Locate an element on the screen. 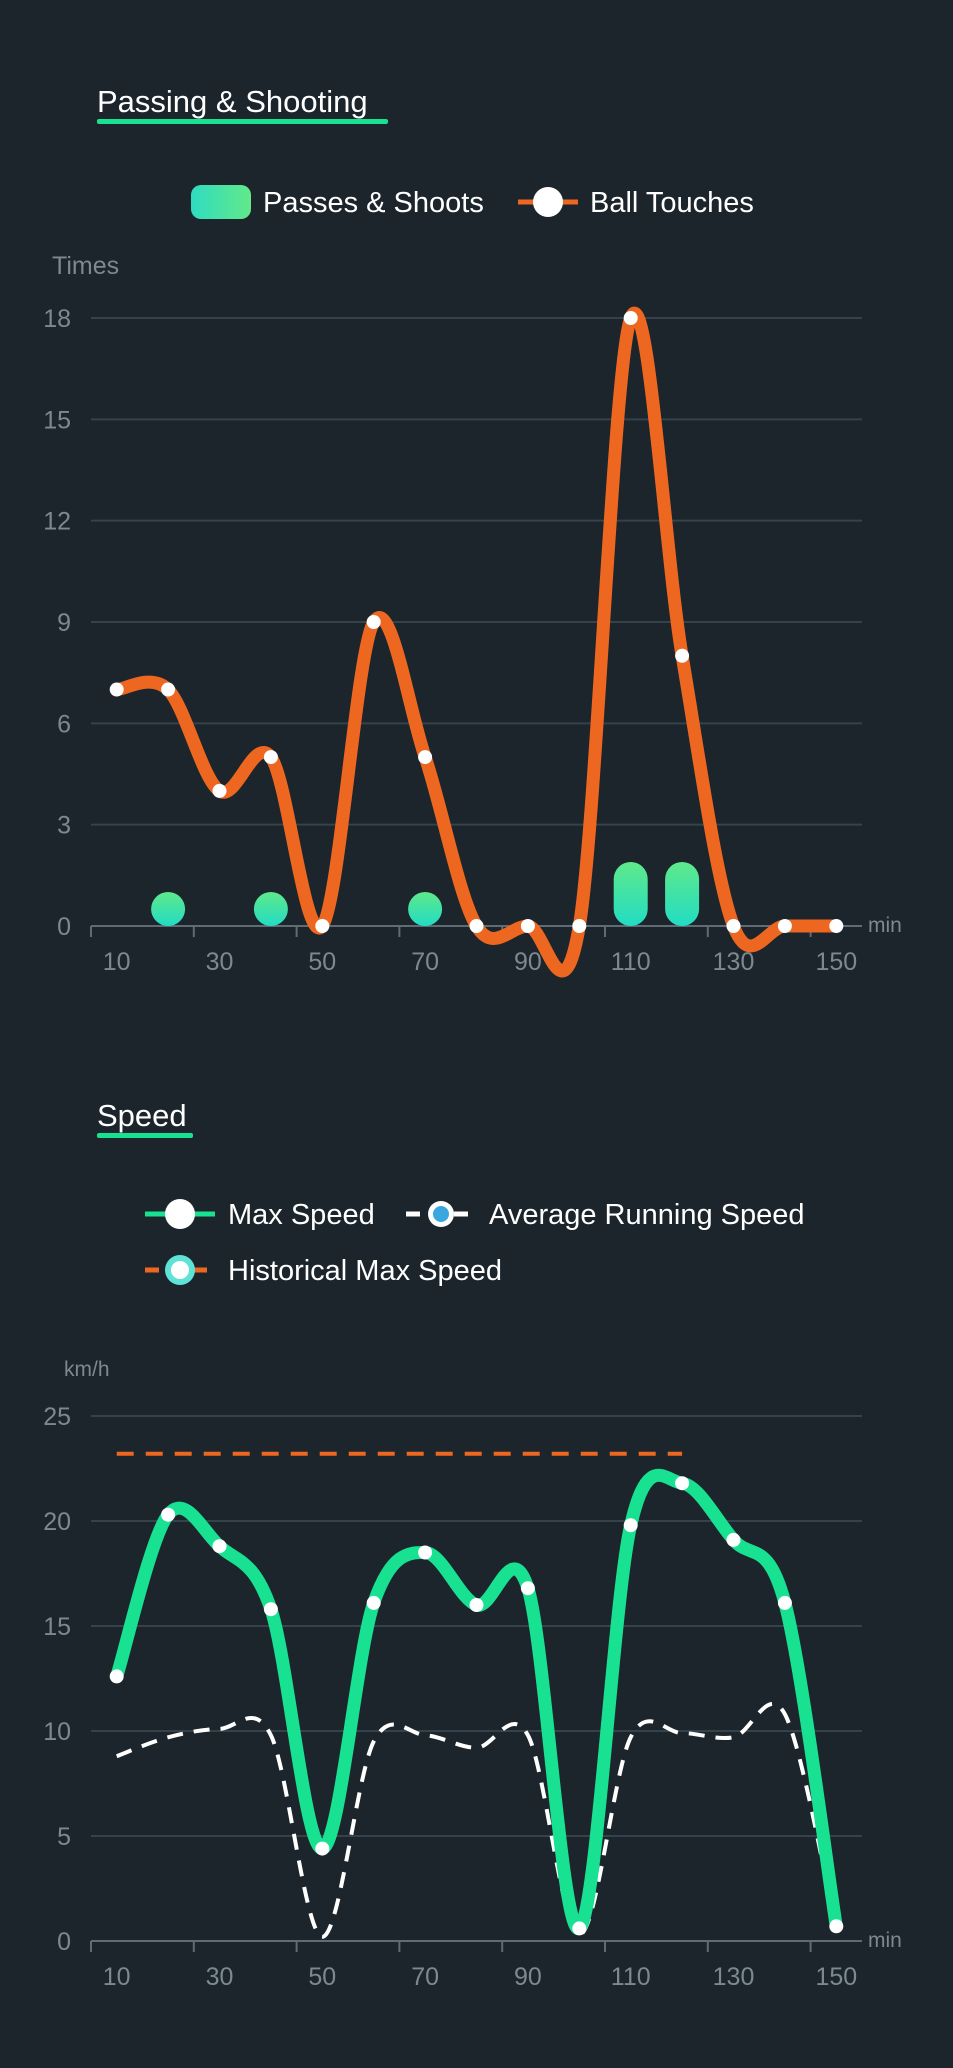 Image resolution: width=953 pixels, height=2068 pixels. passing-y-tick-label: 6 is located at coordinates (64, 724).